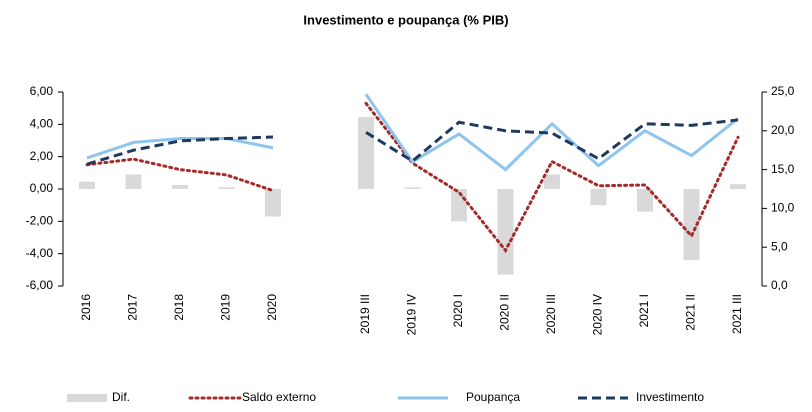 Image resolution: width=812 pixels, height=412 pixels. I want to click on y2-tick-label: 10,0, so click(783, 208).